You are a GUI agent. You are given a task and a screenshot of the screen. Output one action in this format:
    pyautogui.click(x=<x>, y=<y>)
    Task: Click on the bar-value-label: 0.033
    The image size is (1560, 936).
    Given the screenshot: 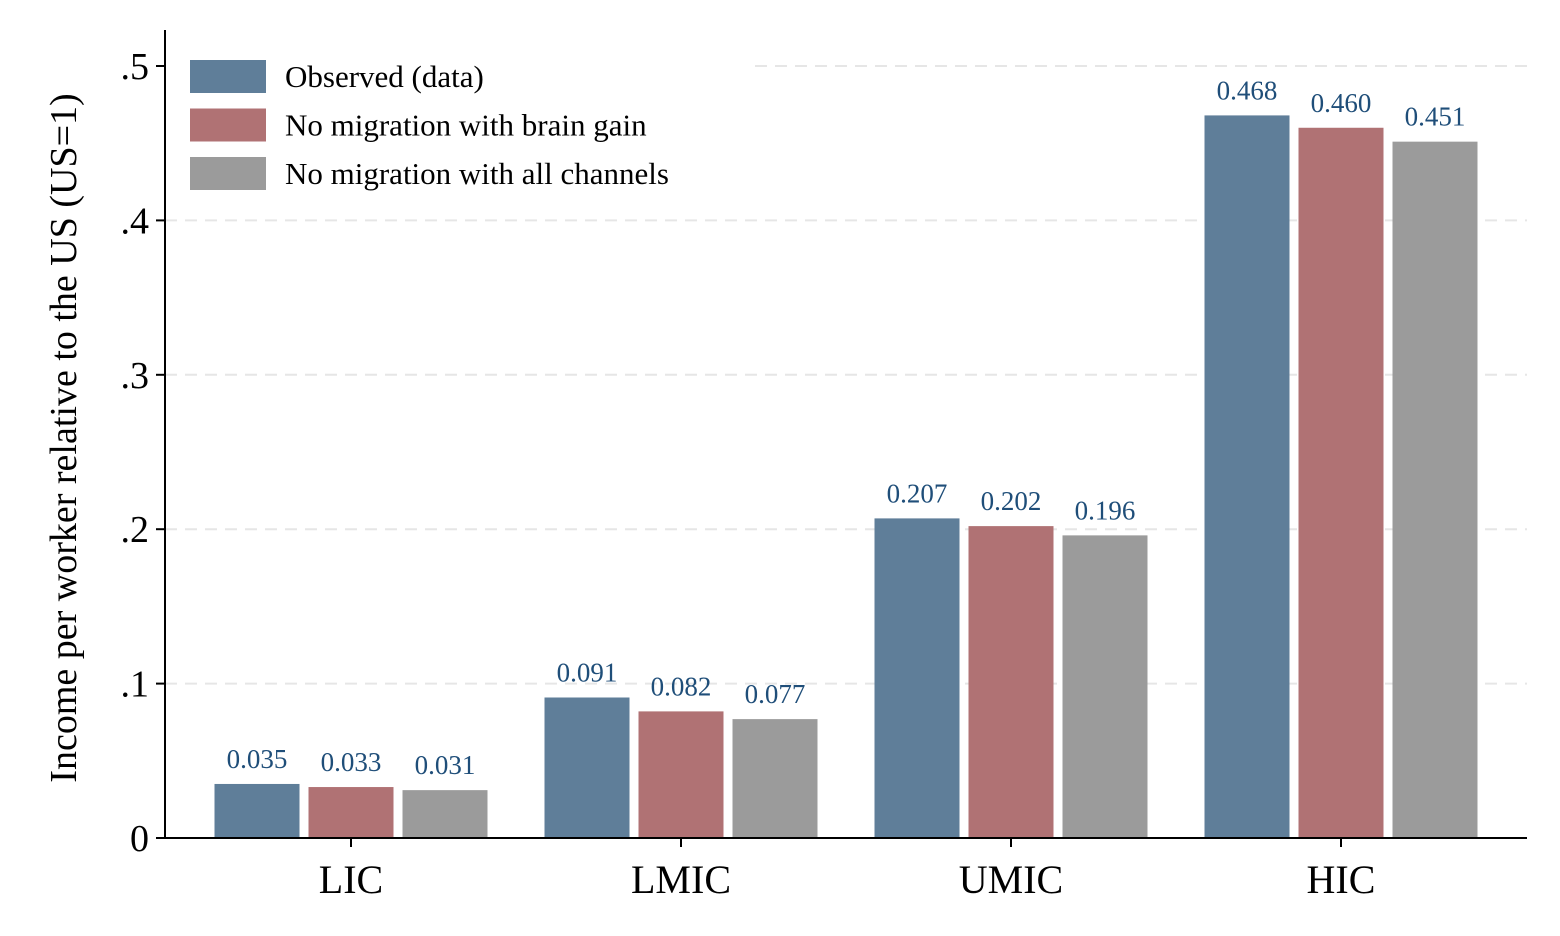 What is the action you would take?
    pyautogui.click(x=351, y=762)
    